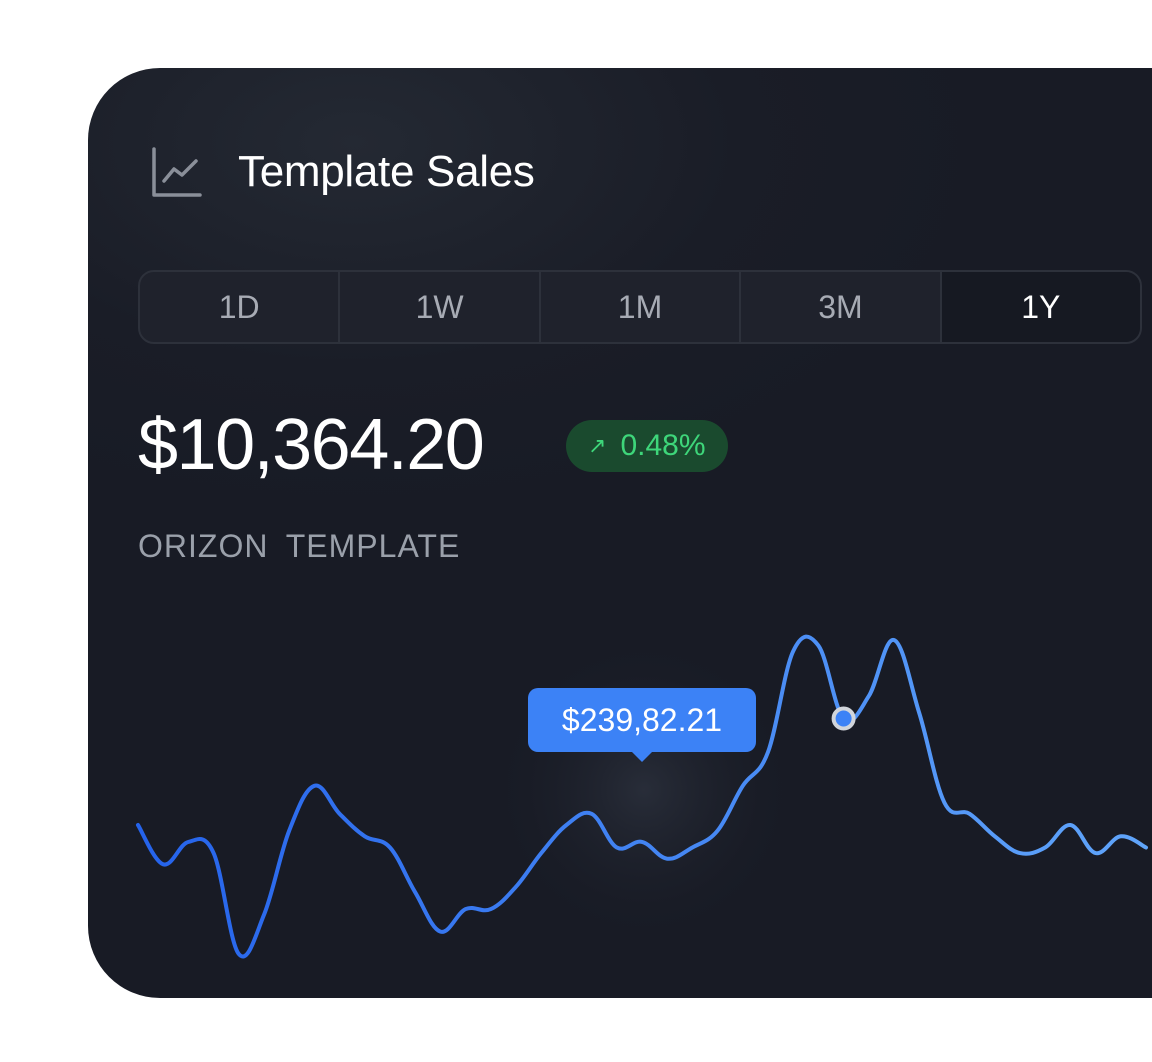 This screenshot has width=1152, height=1062. What do you see at coordinates (177, 172) in the screenshot?
I see `line-chart-icon` at bounding box center [177, 172].